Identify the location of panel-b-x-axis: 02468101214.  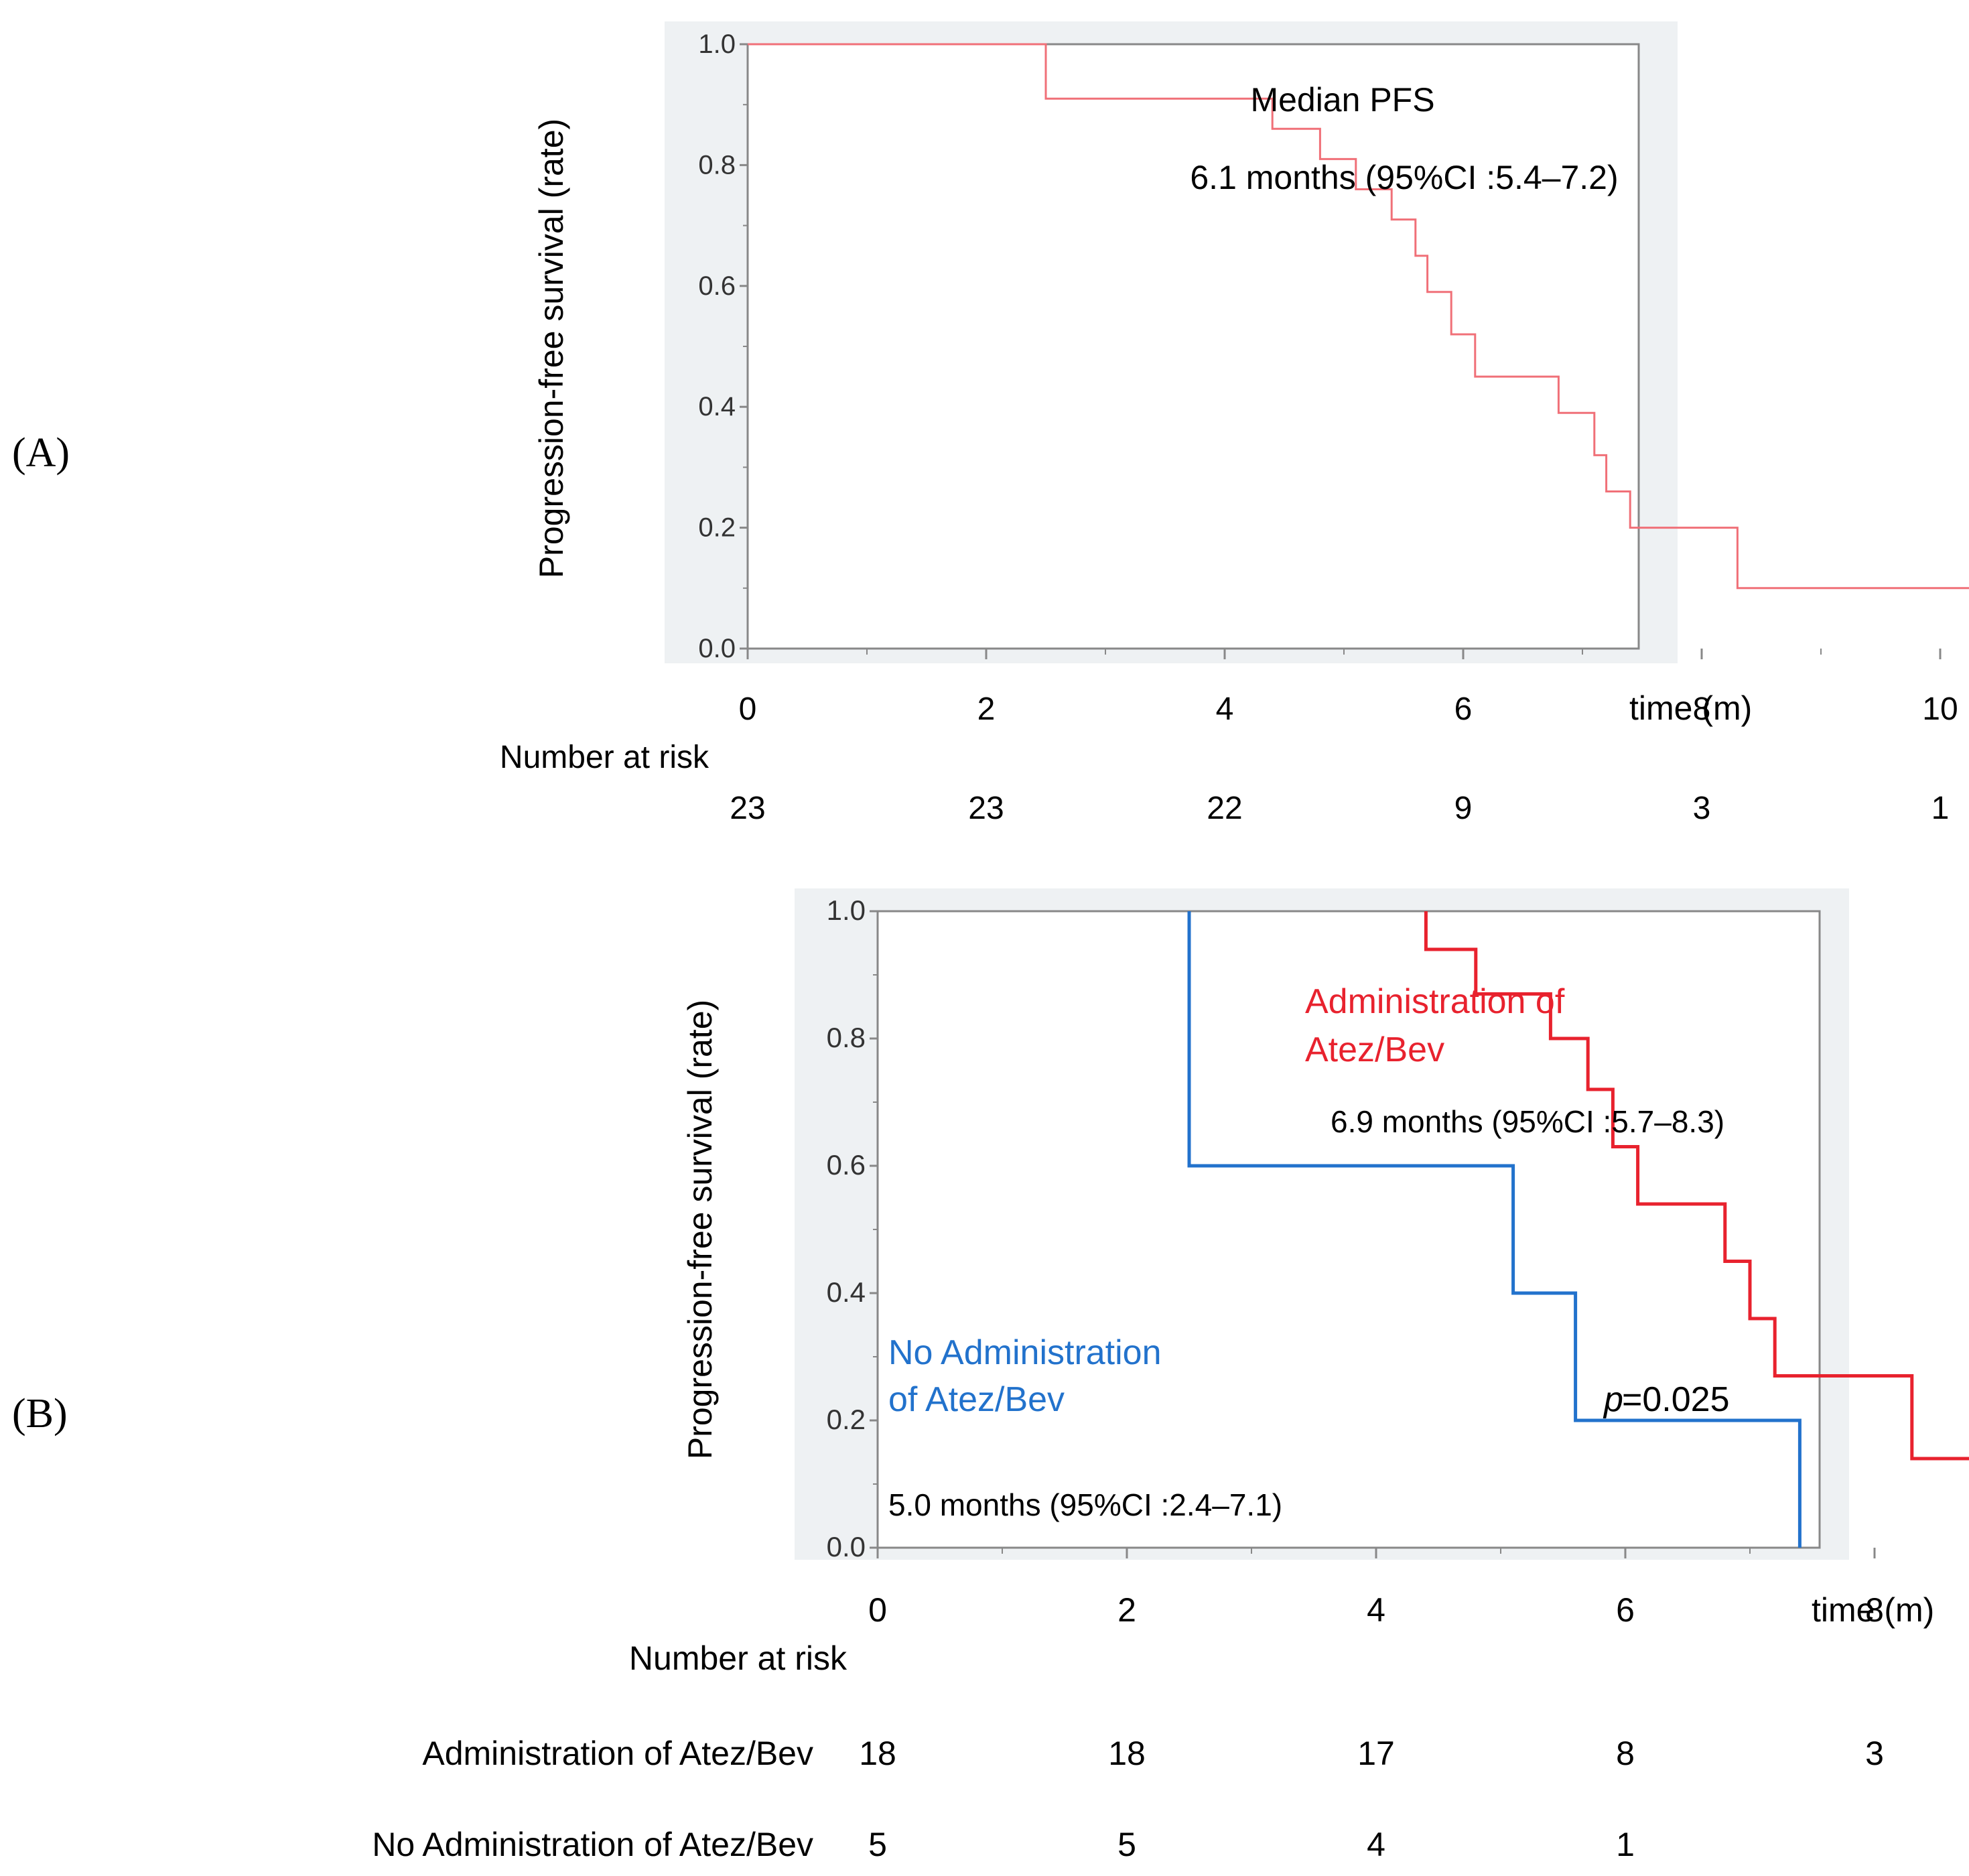
(1376, 1589).